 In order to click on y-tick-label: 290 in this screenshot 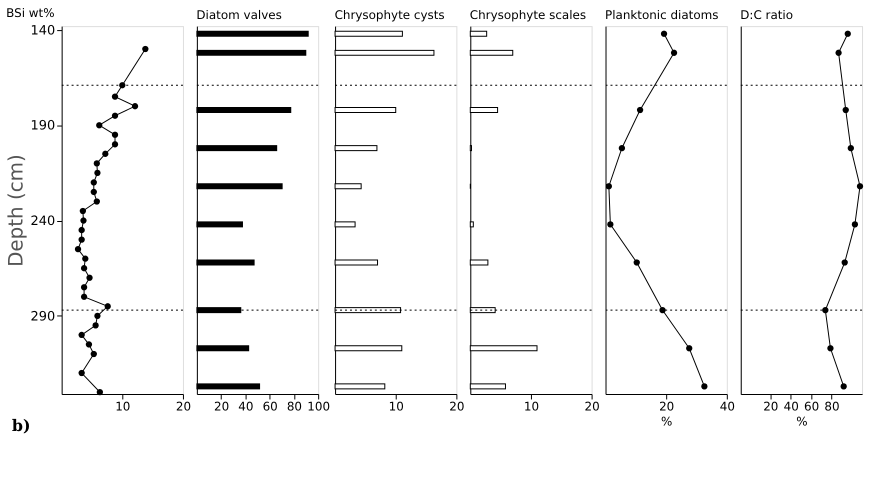, I will do `click(43, 316)`.